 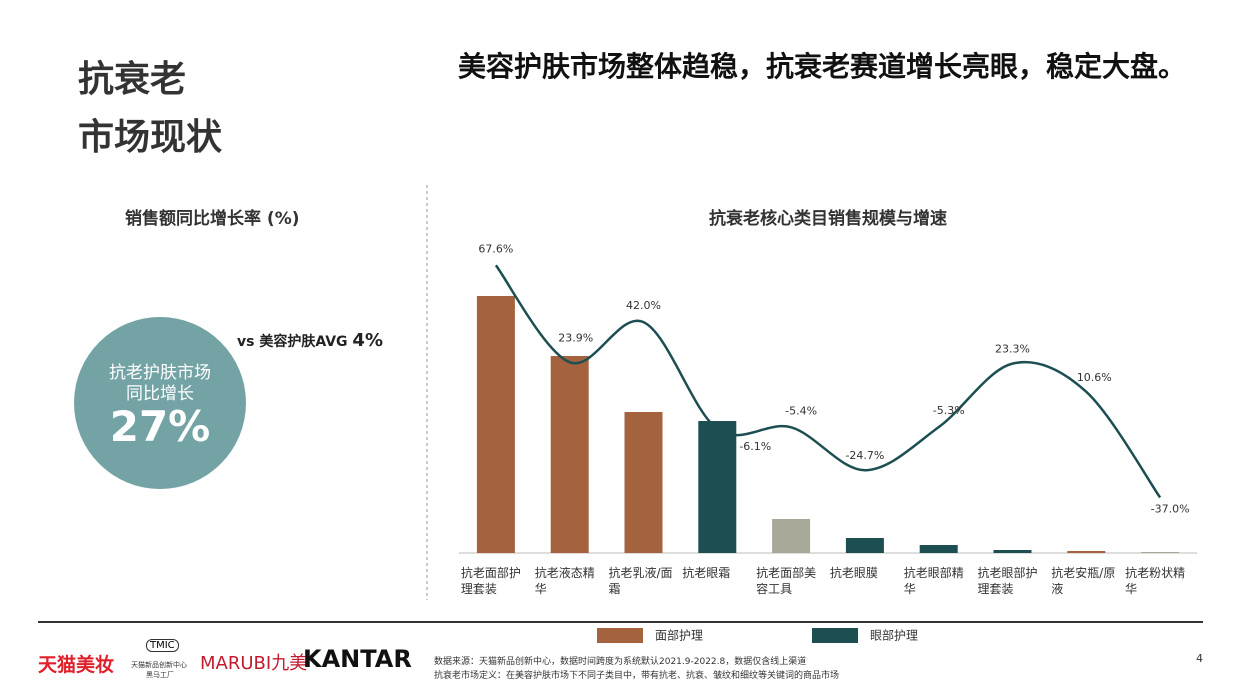 I want to click on compare: vs 美容护肤AVG 4%, so click(x=310, y=340).